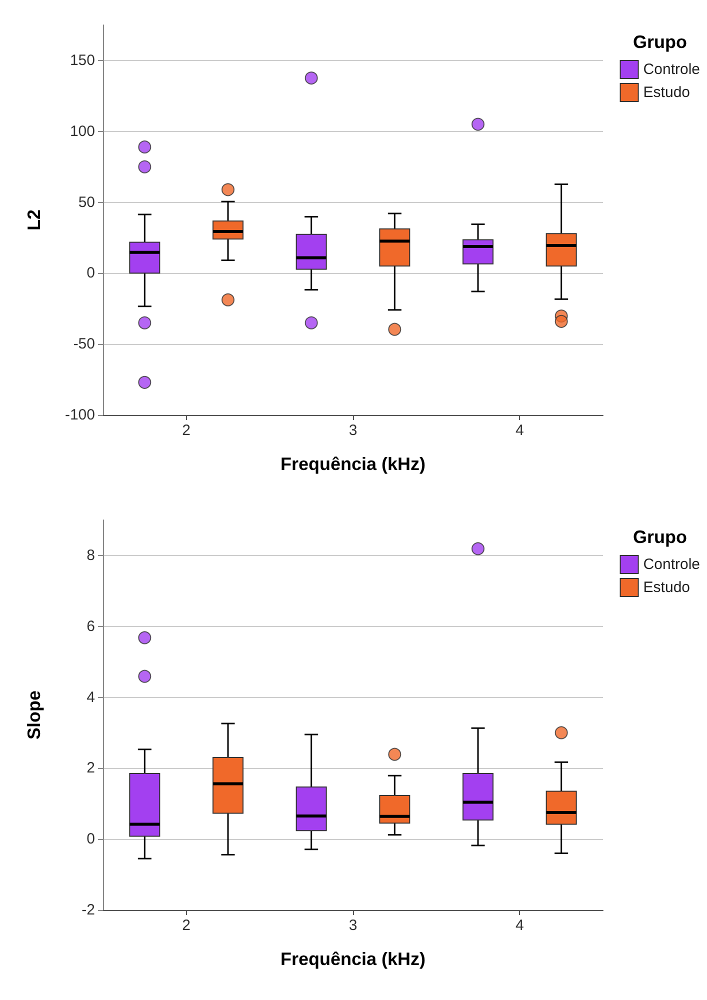 The height and width of the screenshot is (1000, 707). Describe the element at coordinates (90, 555) in the screenshot. I see `y-tick-label: 8` at that location.